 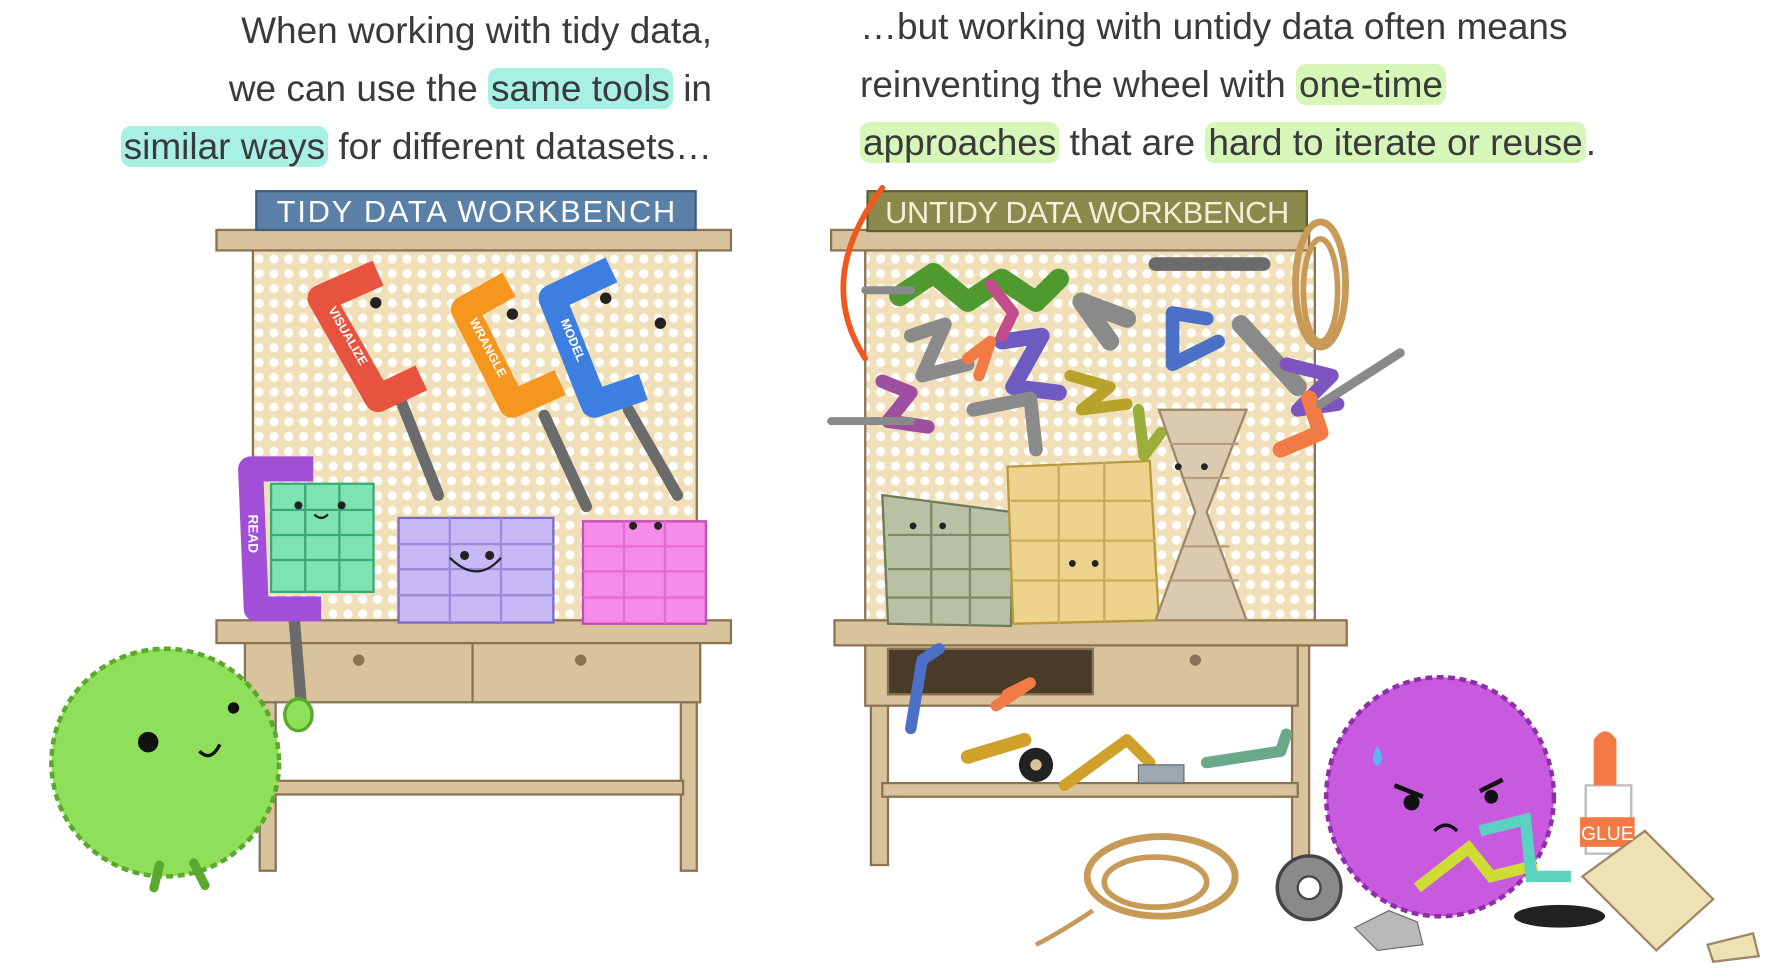 I want to click on tidy-sign-label: TIDY DATA WORKBENCH, so click(x=476, y=211).